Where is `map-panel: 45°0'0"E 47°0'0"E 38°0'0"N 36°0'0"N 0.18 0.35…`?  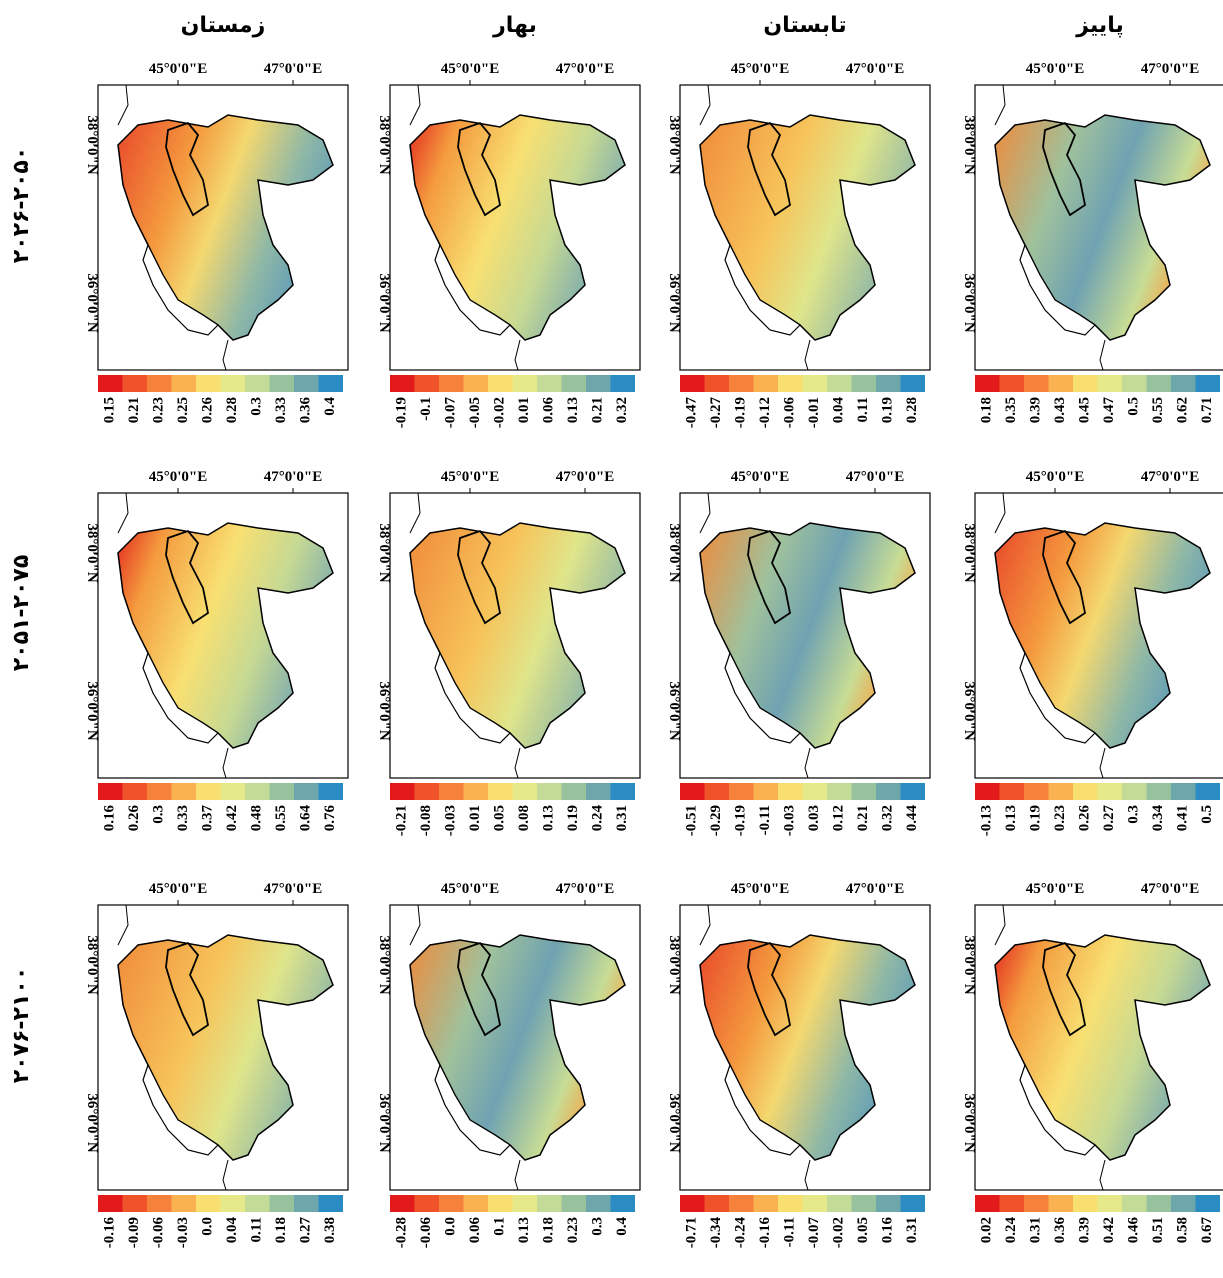
map-panel: 45°0'0"E 47°0'0"E 38°0'0"N 36°0'0"N 0.18 0.35… is located at coordinates (1092, 242).